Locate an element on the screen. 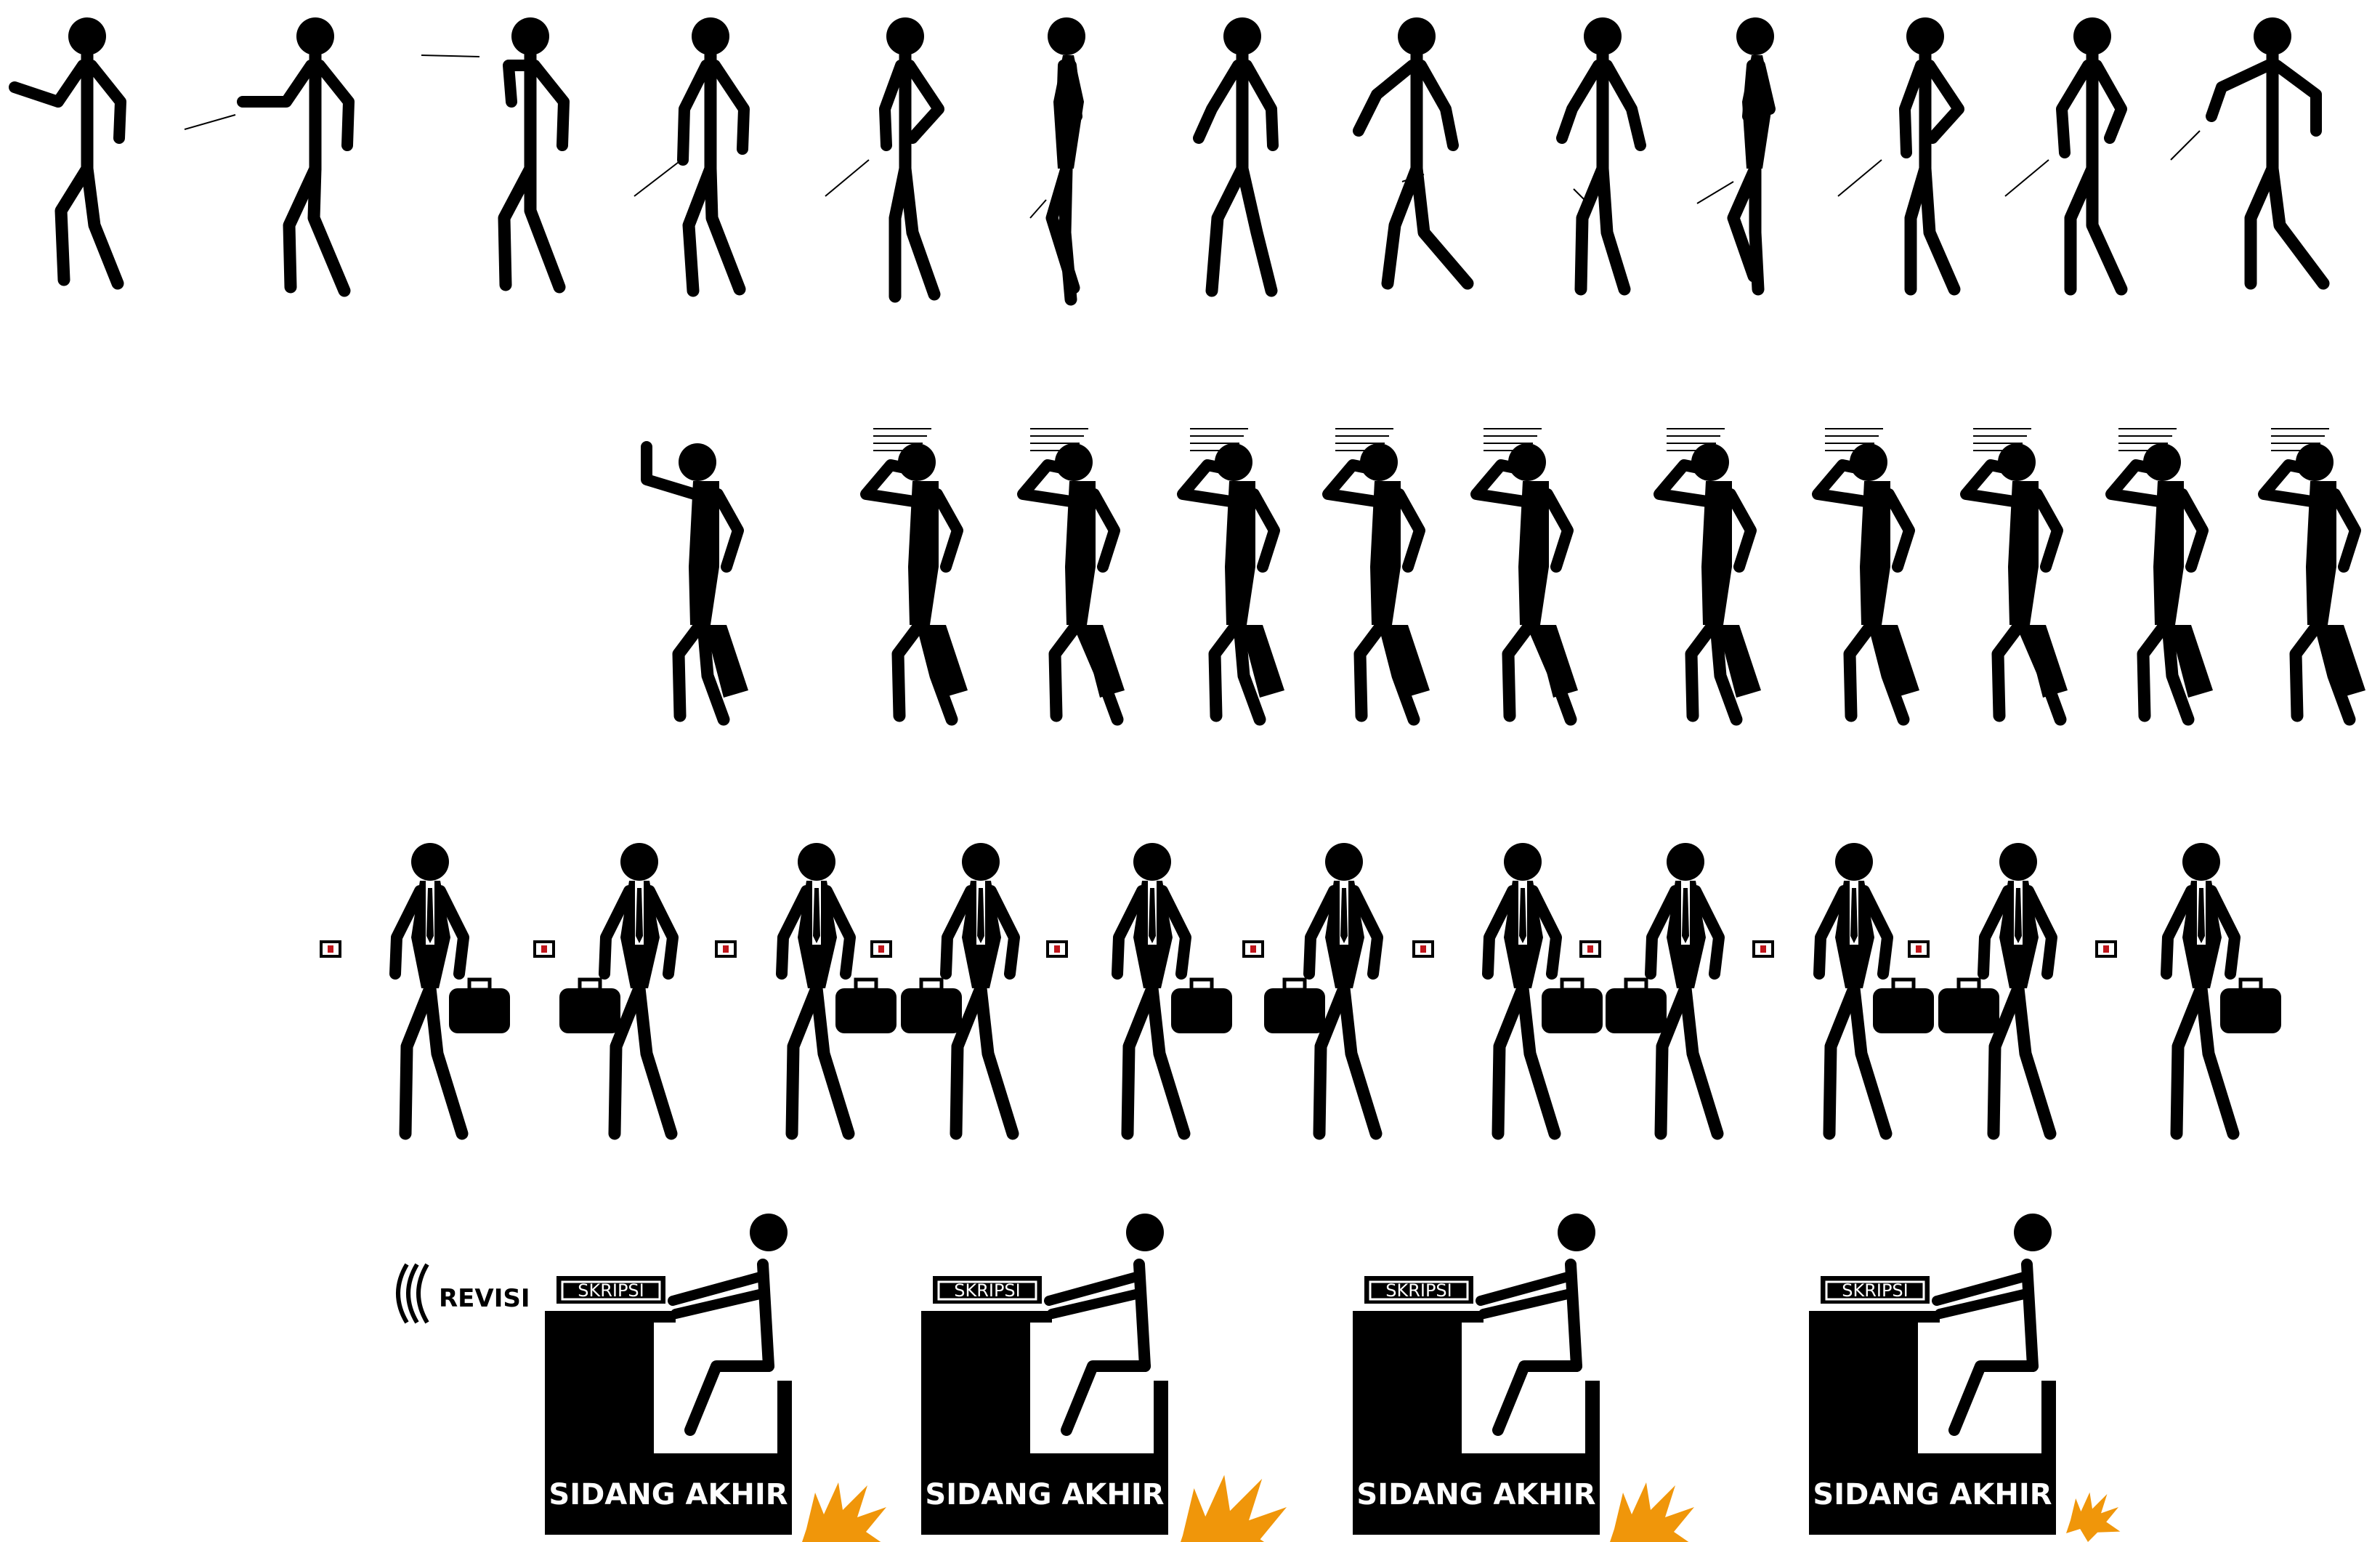 Image resolution: width=2380 pixels, height=1542 pixels. figure-coat-tail is located at coordinates (1739, 661).